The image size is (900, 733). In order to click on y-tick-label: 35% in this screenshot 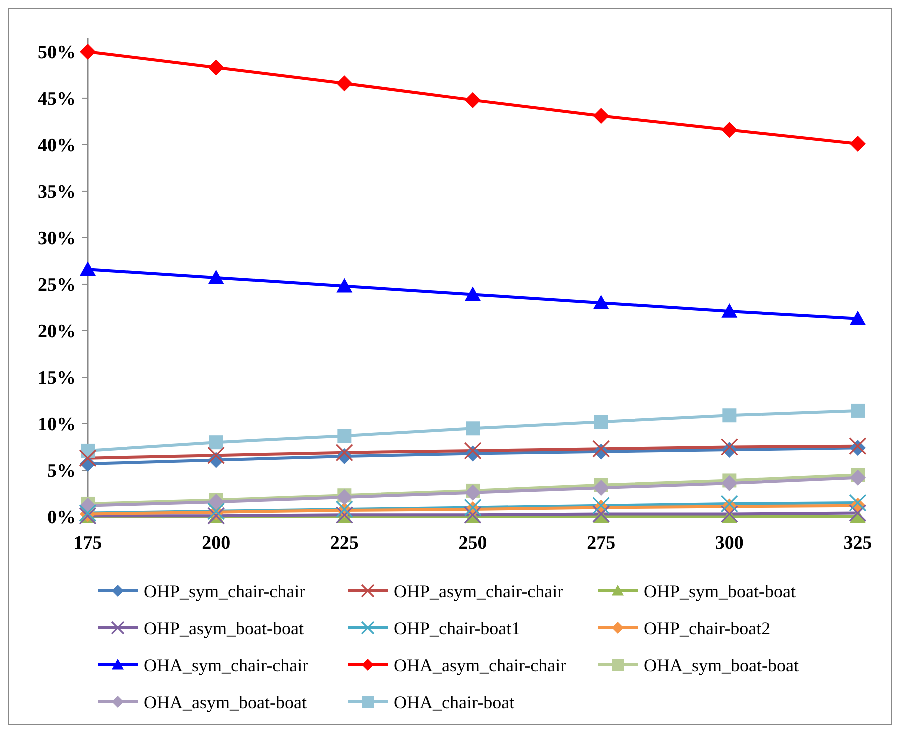, I will do `click(57, 193)`.